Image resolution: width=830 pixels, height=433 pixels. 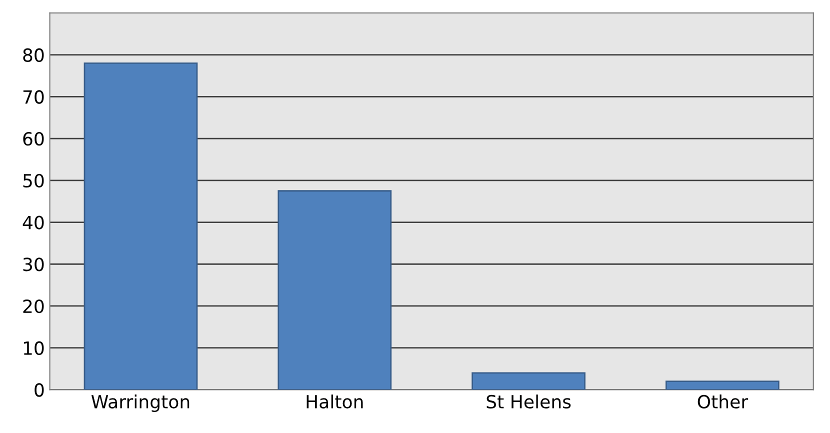 I want to click on y-tick-label: 70, so click(x=33, y=97).